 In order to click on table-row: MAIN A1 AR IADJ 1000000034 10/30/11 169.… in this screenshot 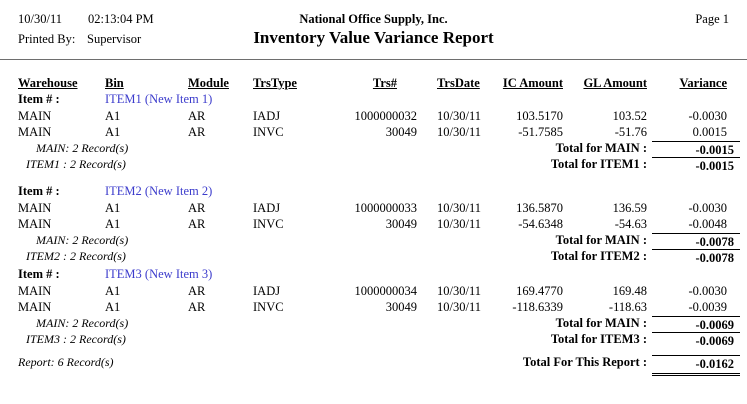, I will do `click(373, 292)`.